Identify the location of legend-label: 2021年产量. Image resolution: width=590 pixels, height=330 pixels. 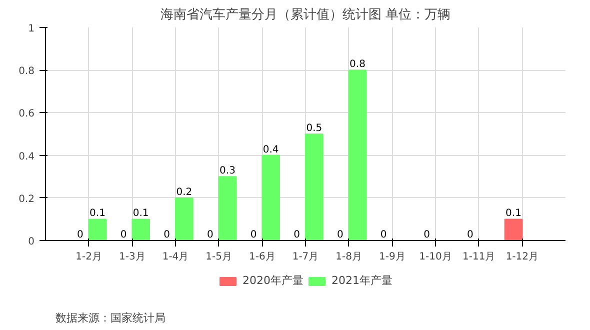
(362, 280).